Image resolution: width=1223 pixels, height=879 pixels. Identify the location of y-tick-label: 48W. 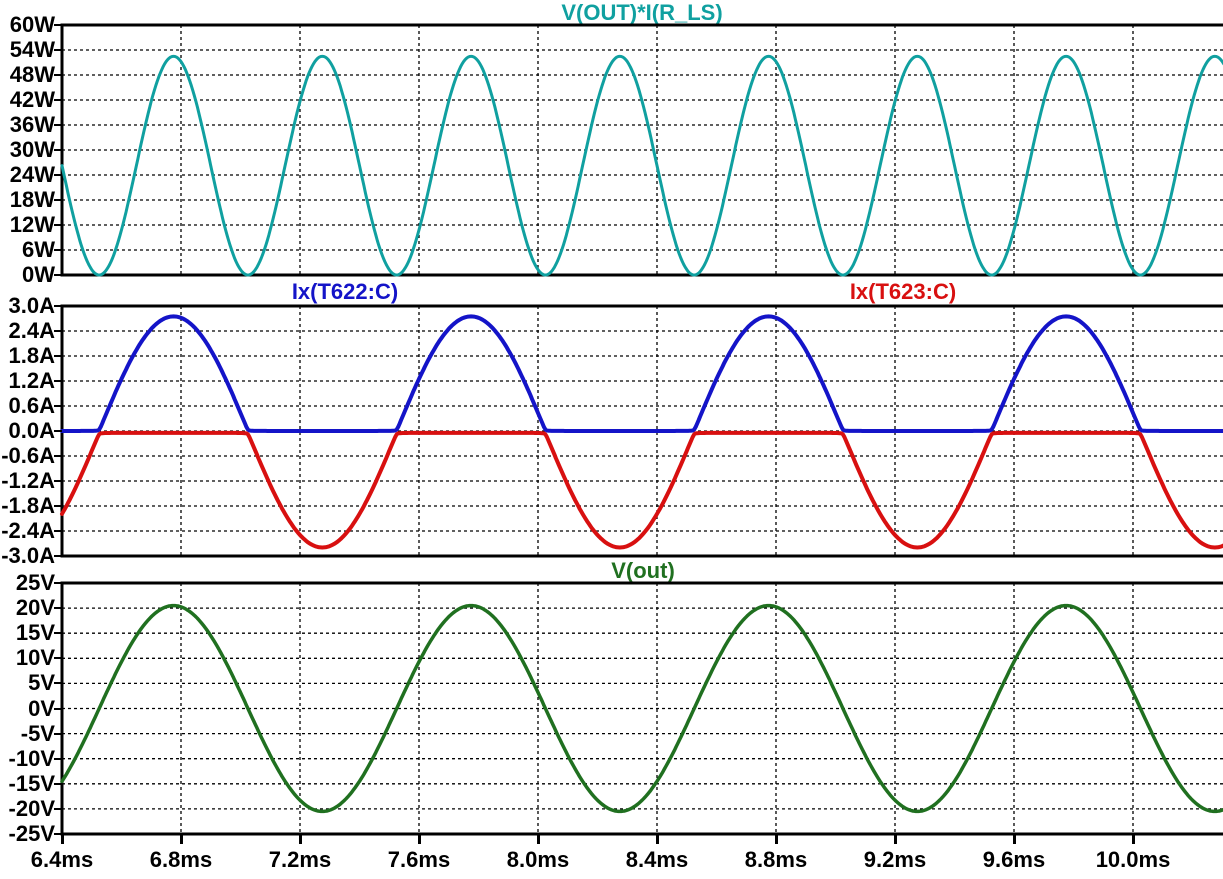
(32, 74).